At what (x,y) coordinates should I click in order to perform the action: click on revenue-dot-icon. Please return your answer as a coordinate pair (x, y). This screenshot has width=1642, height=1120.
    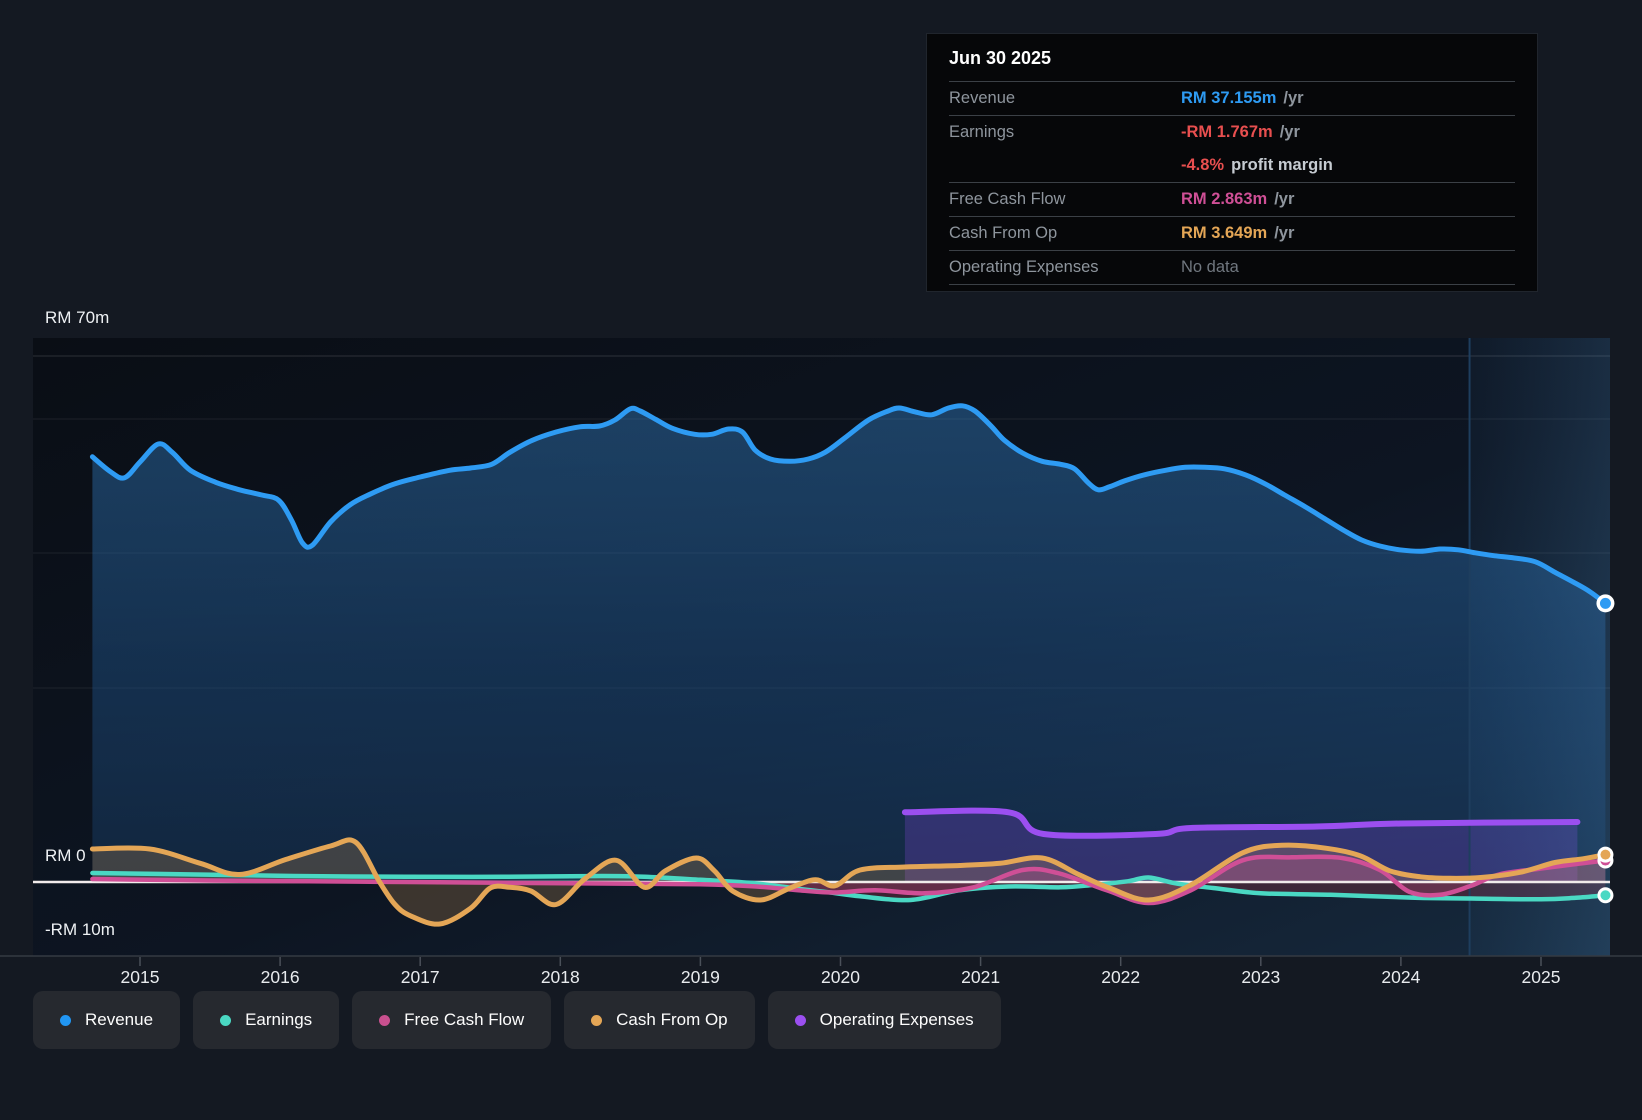
    Looking at the image, I should click on (65, 1020).